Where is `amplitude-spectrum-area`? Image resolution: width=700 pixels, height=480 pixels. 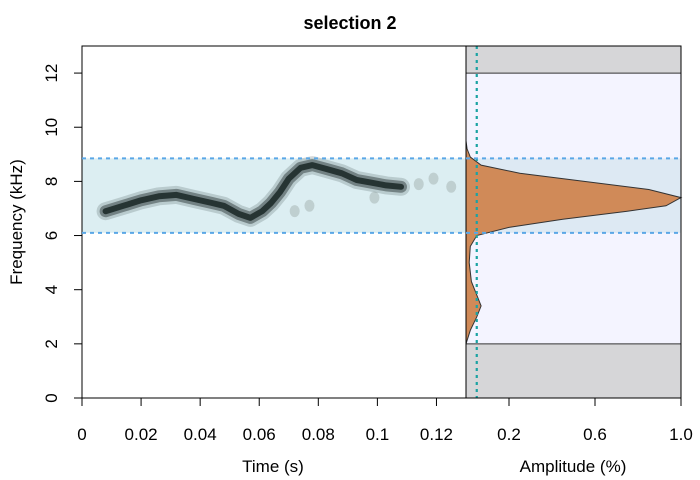
amplitude-spectrum-area is located at coordinates (574, 242).